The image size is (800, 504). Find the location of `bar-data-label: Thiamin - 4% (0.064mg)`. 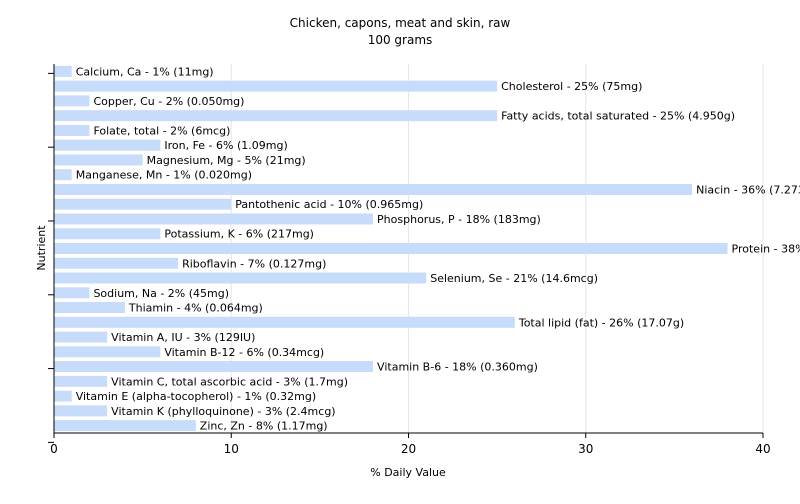

bar-data-label: Thiamin - 4% (0.064mg) is located at coordinates (195, 308).